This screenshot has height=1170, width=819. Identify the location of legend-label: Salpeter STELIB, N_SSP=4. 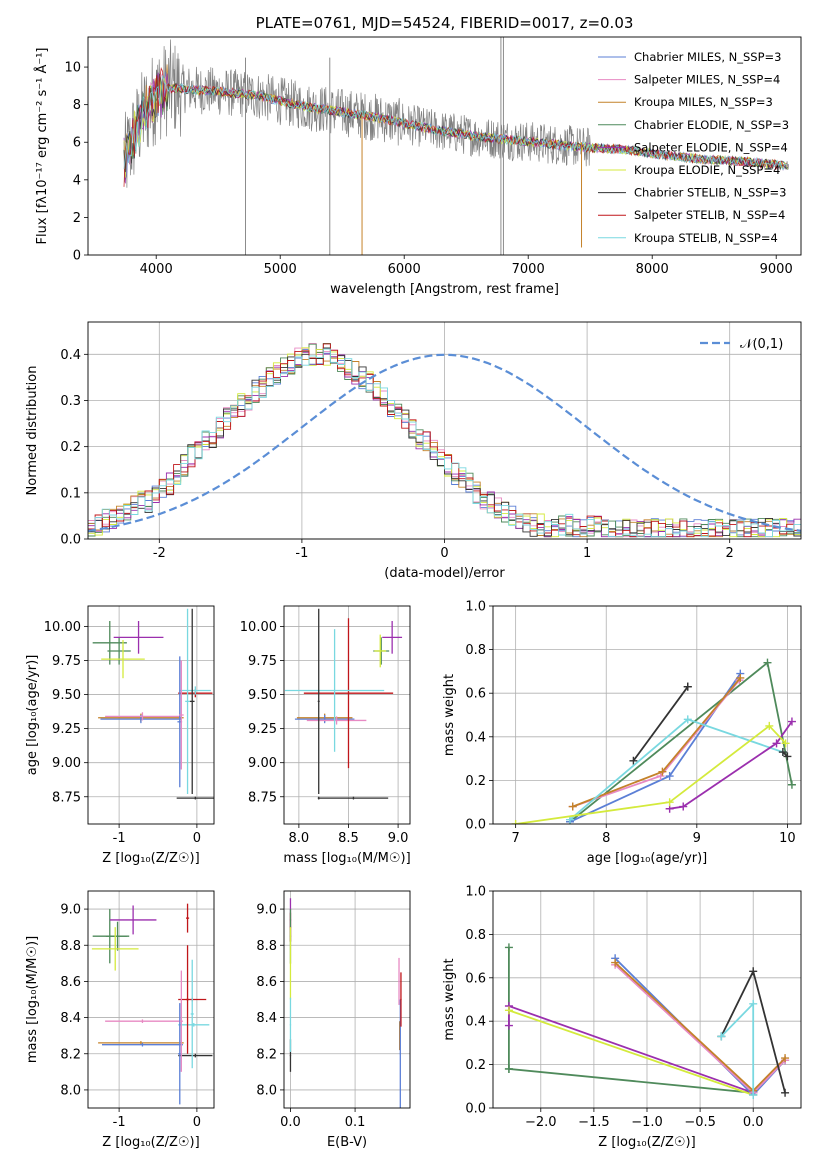
(709, 215).